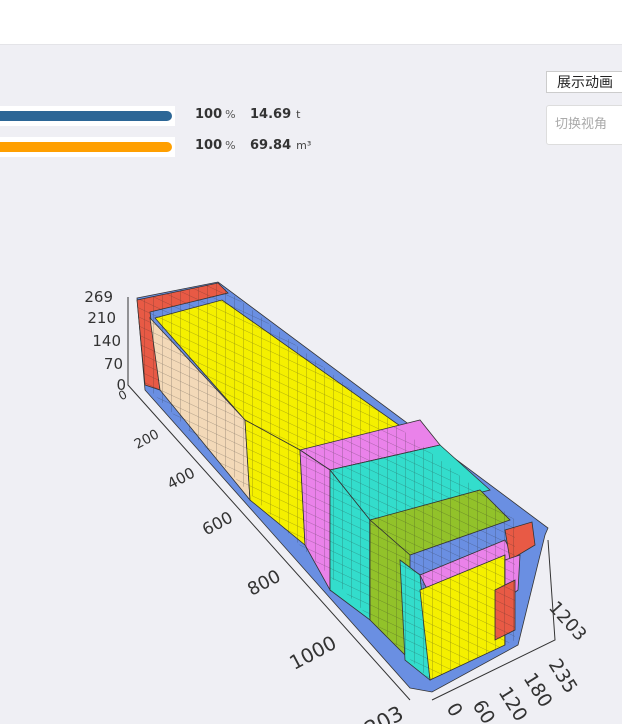 Image resolution: width=622 pixels, height=724 pixels. What do you see at coordinates (483, 710) in the screenshot?
I see `width-tick-label: 60` at bounding box center [483, 710].